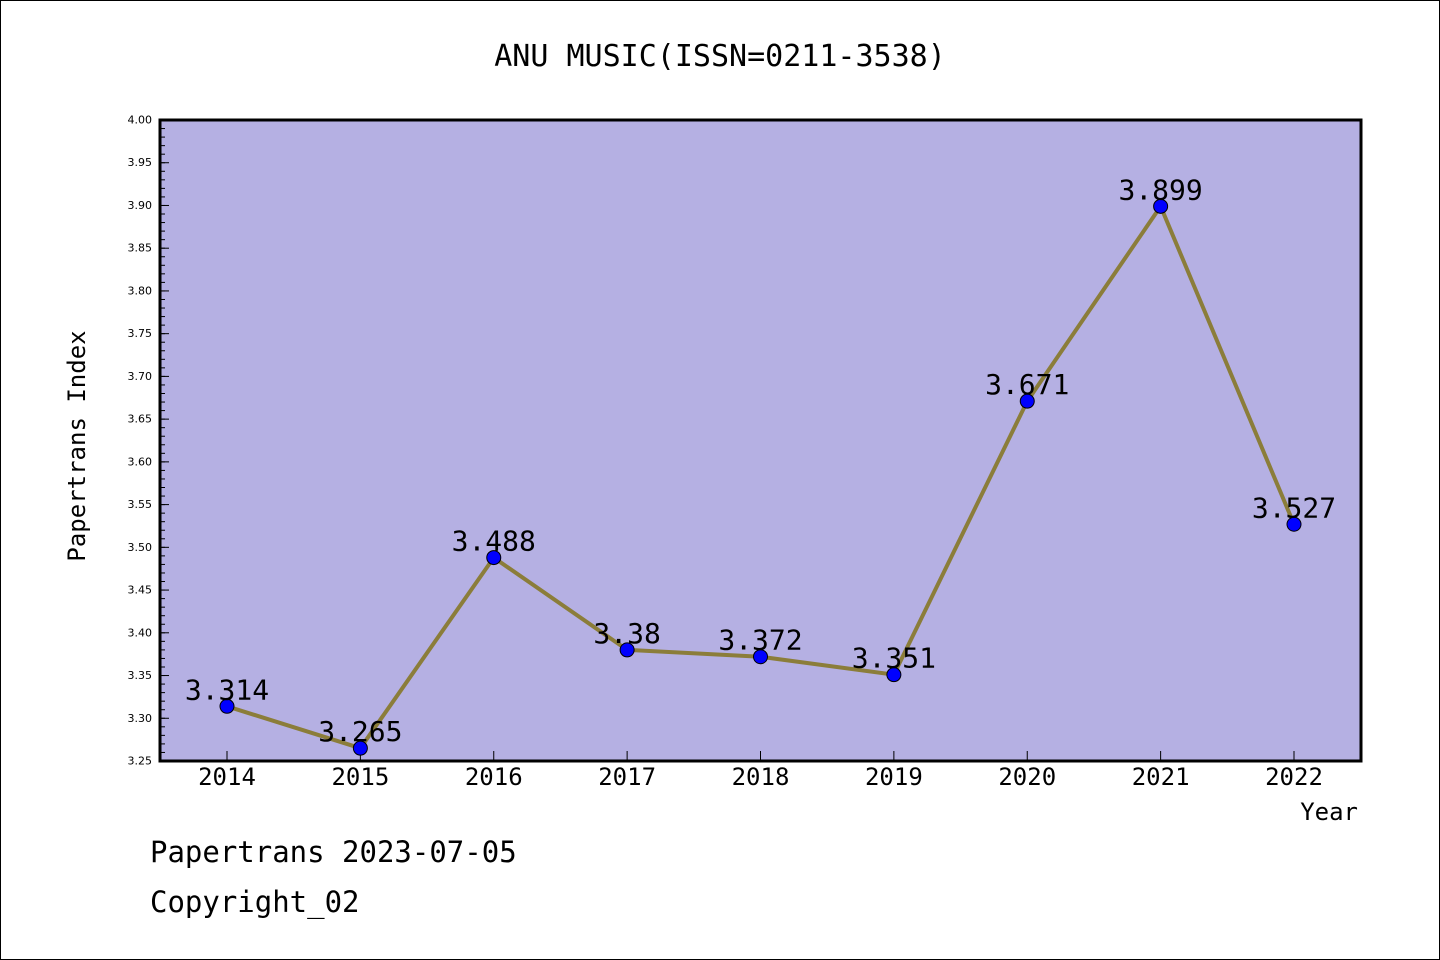 This screenshot has height=960, width=1440. What do you see at coordinates (140, 333) in the screenshot?
I see `y-tick-label: 3.75` at bounding box center [140, 333].